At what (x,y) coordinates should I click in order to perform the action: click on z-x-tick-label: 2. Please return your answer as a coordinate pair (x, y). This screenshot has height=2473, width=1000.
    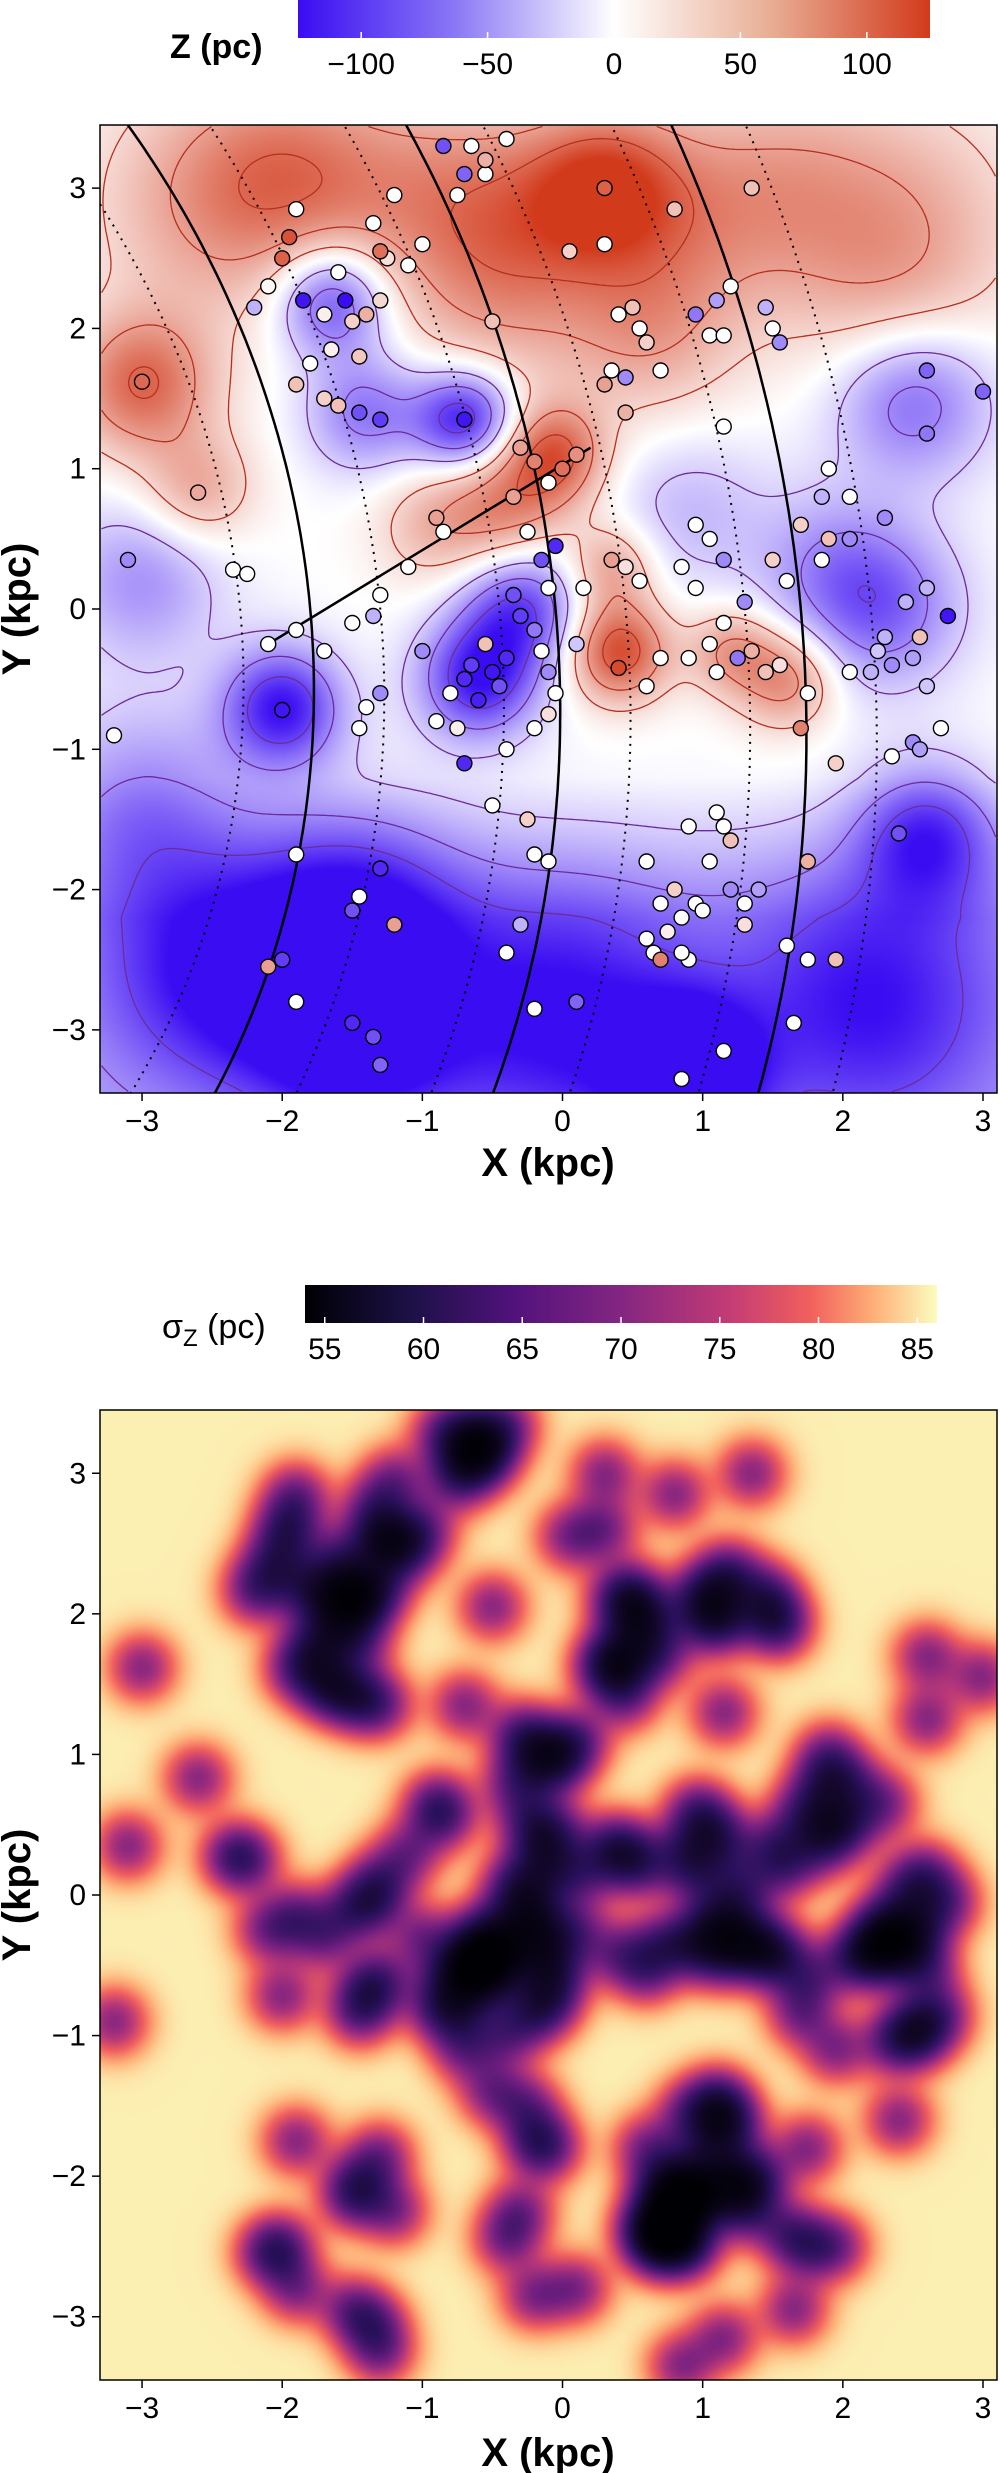
    Looking at the image, I should click on (842, 1121).